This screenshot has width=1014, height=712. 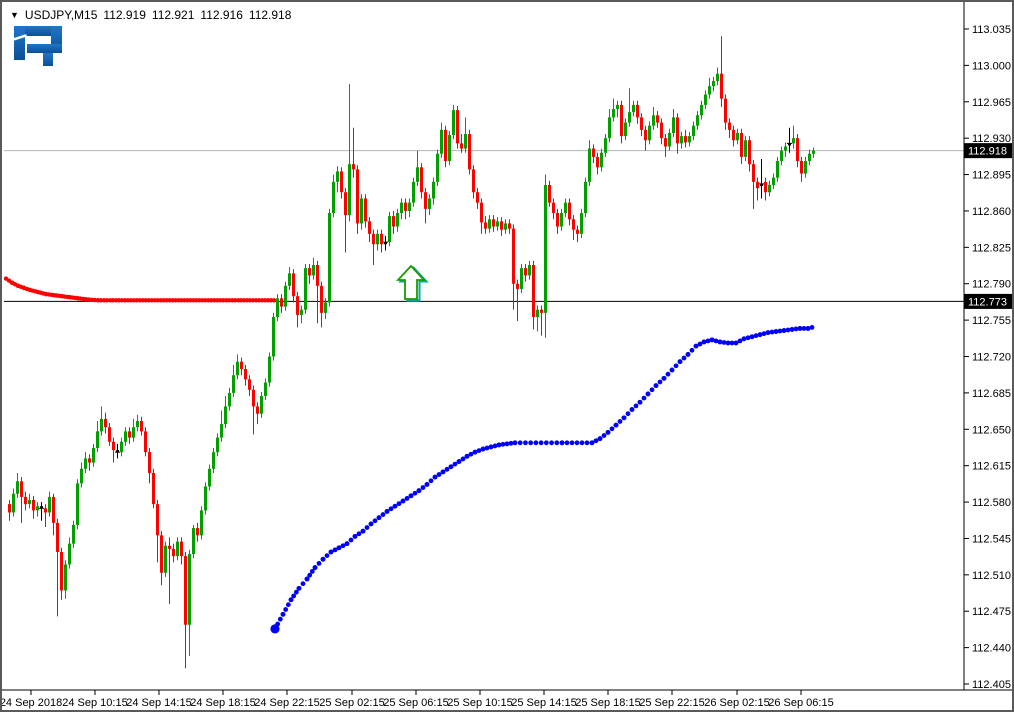 What do you see at coordinates (173, 15) in the screenshot?
I see `quote-high: 112.921` at bounding box center [173, 15].